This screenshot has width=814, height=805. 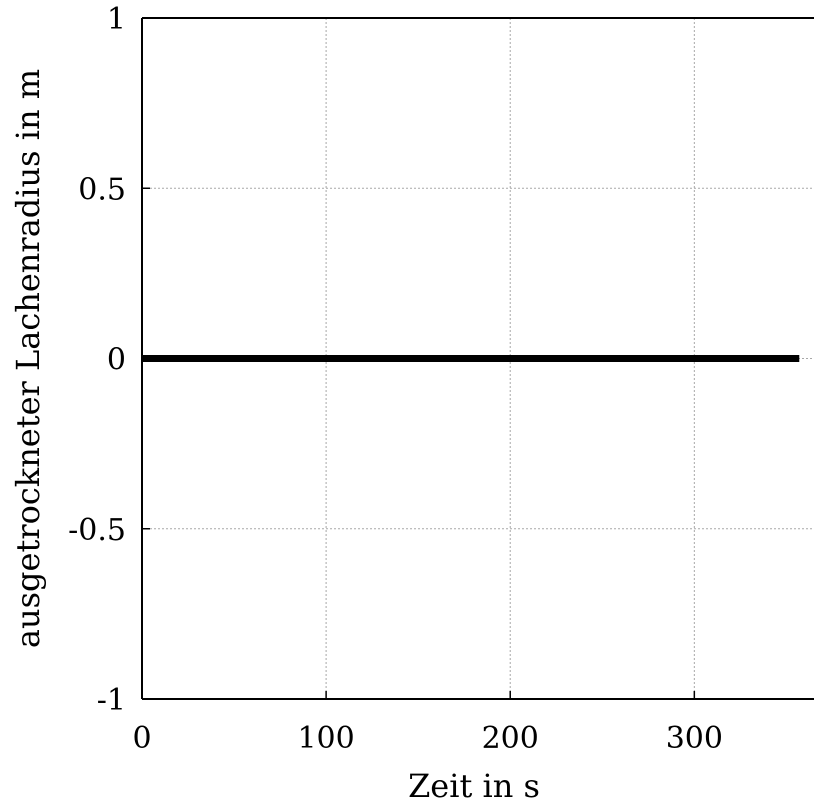 What do you see at coordinates (694, 738) in the screenshot?
I see `x-tick-label: 300` at bounding box center [694, 738].